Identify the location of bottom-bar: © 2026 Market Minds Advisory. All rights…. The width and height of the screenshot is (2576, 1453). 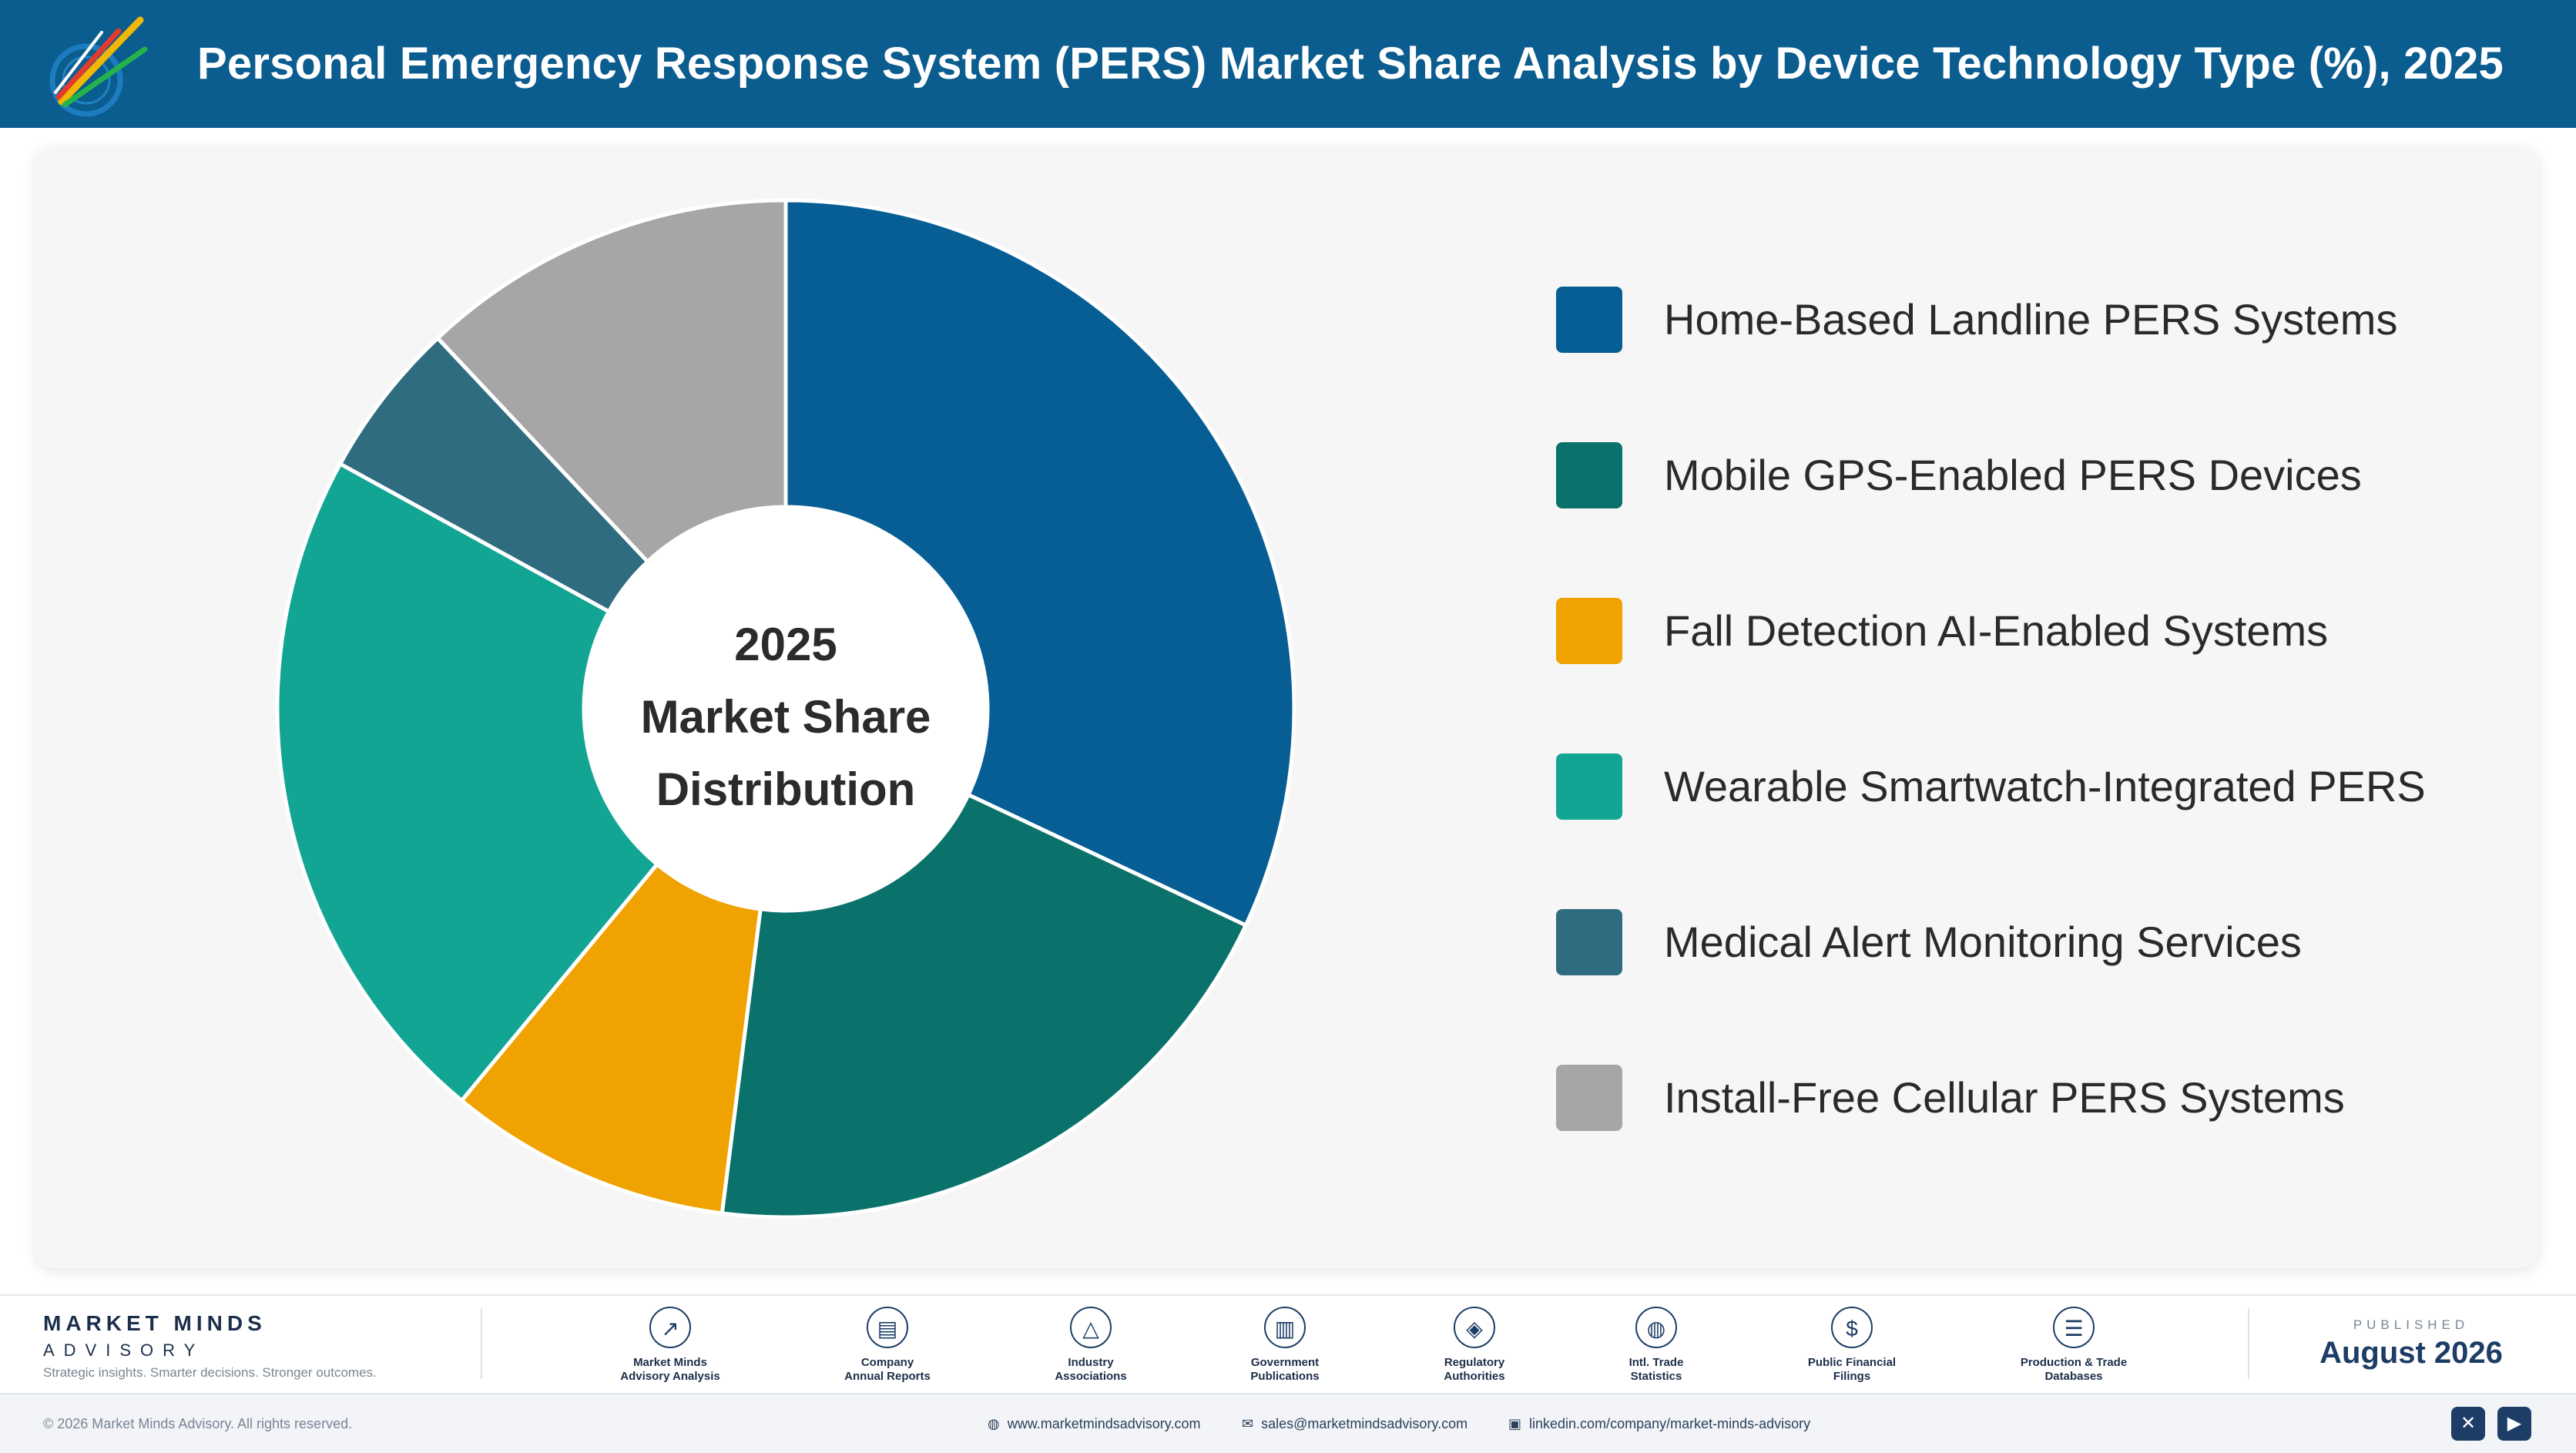
(1288, 1423).